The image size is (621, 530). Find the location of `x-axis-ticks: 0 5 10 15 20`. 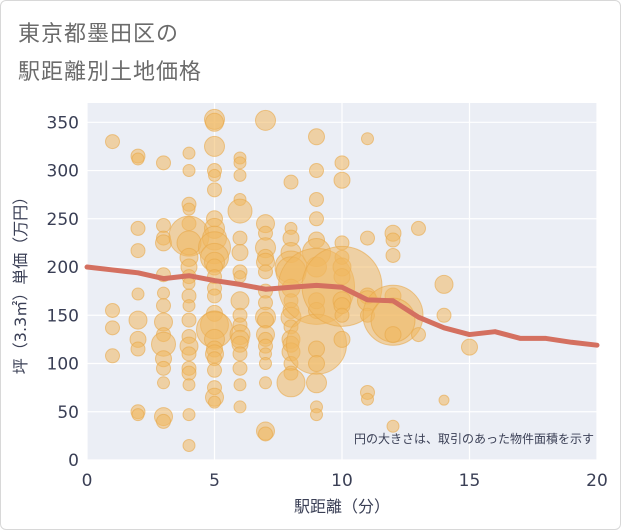

x-axis-ticks: 0 5 10 15 20 is located at coordinates (345, 481).